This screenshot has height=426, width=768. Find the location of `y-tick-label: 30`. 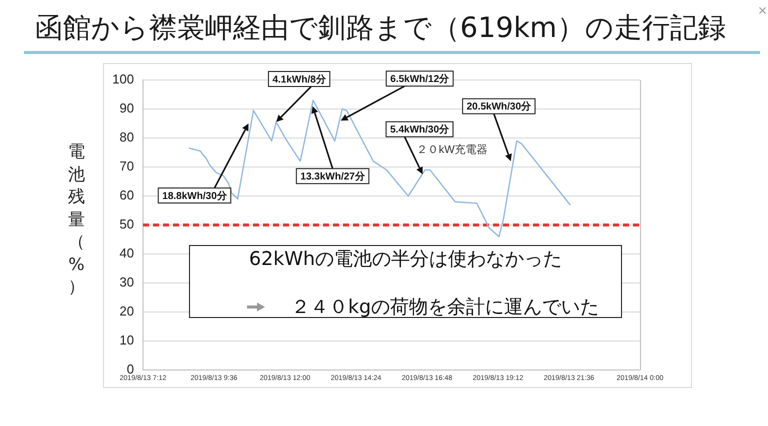

y-tick-label: 30 is located at coordinates (127, 282).